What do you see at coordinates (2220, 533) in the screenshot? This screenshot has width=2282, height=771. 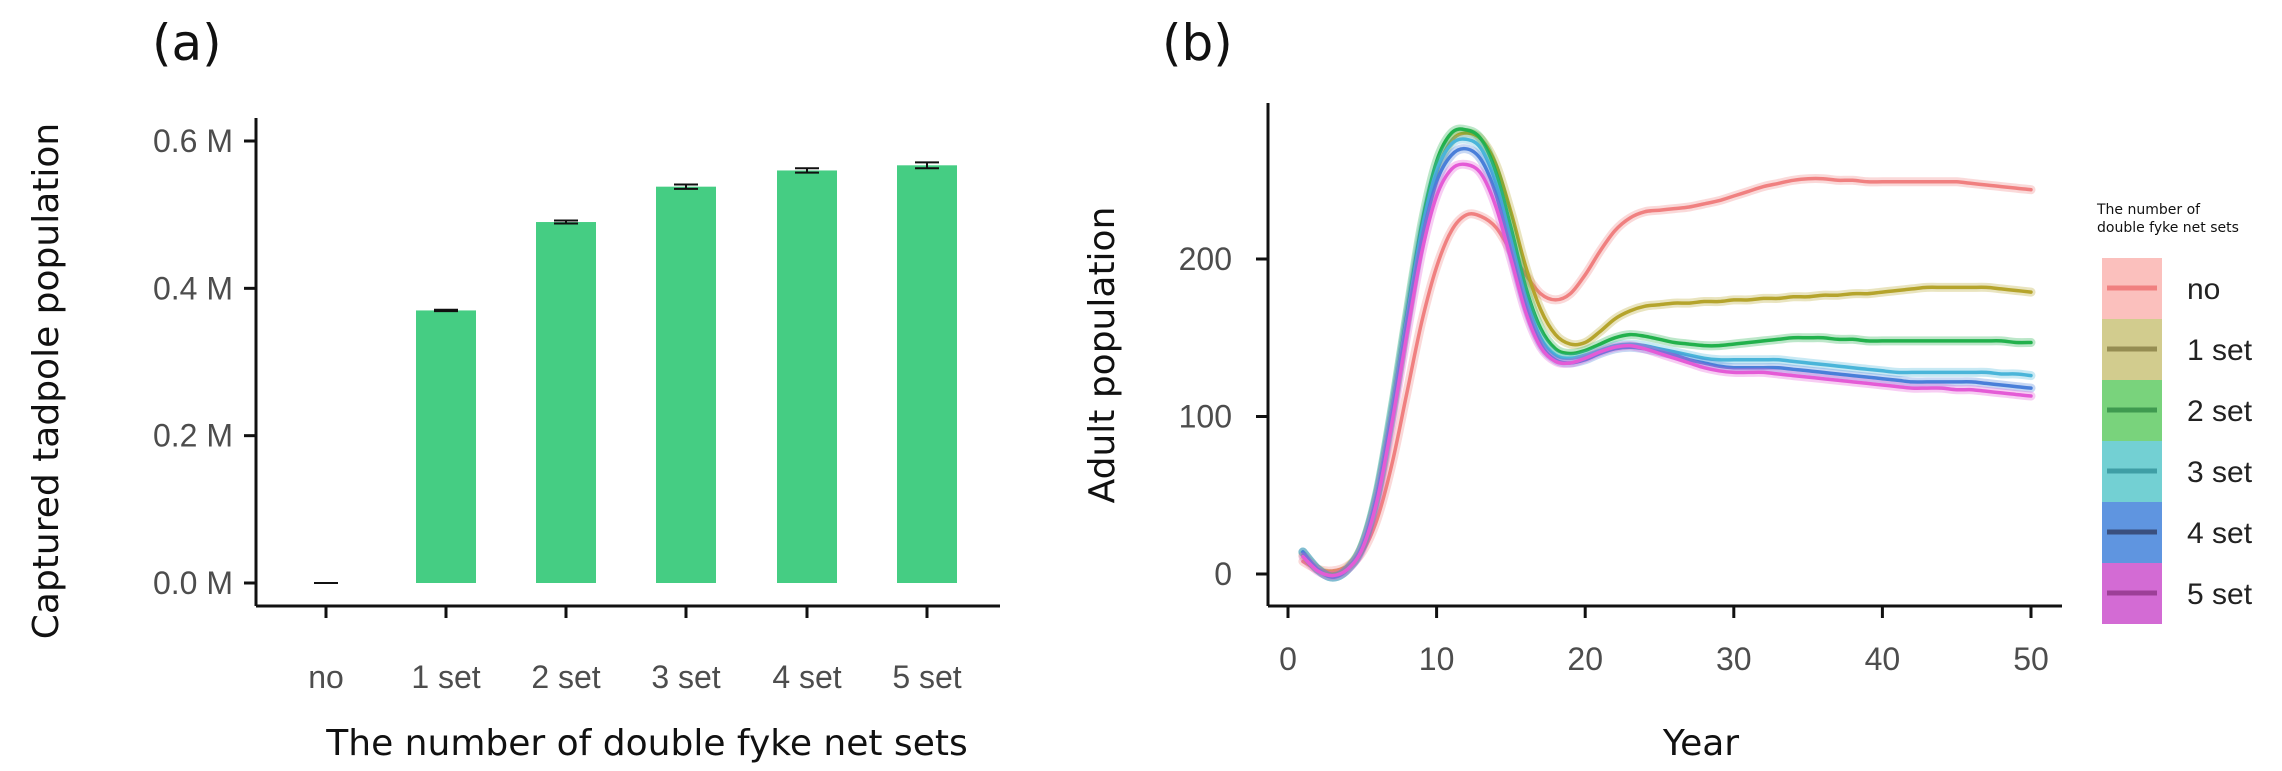 I see `legend-label-4-set: 4 set` at bounding box center [2220, 533].